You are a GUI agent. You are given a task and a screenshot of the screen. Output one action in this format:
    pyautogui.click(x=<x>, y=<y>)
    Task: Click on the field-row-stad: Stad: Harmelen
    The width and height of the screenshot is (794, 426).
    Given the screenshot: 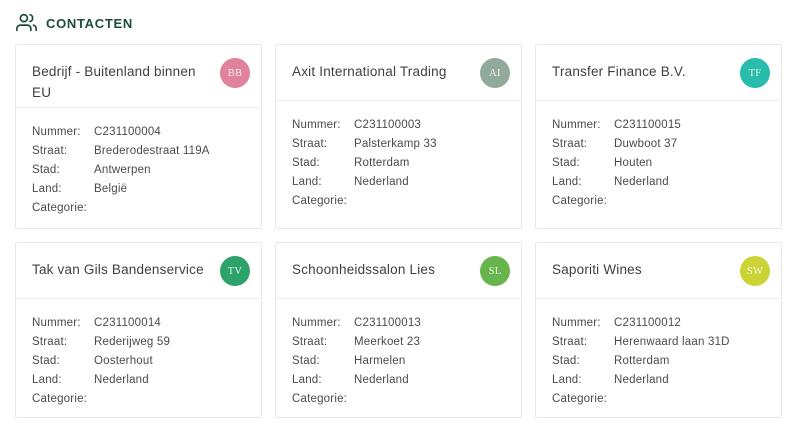 What is the action you would take?
    pyautogui.click(x=398, y=361)
    